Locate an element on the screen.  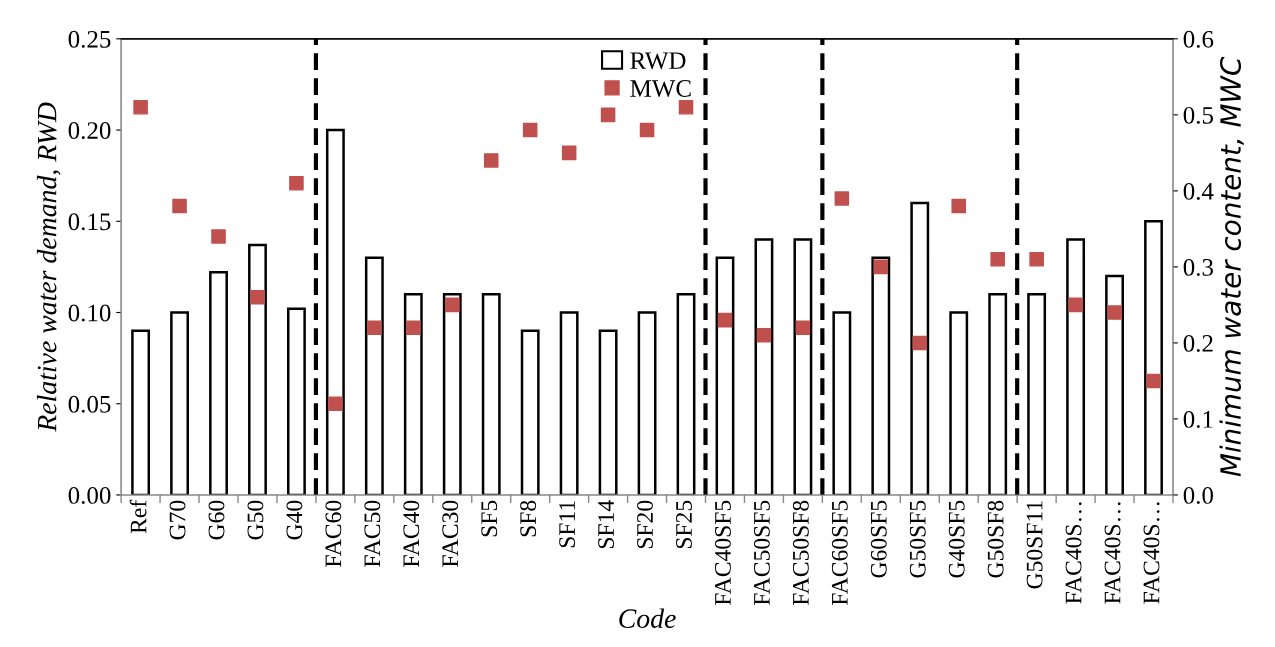
y2-tick-label: 0.5 is located at coordinates (1198, 115).